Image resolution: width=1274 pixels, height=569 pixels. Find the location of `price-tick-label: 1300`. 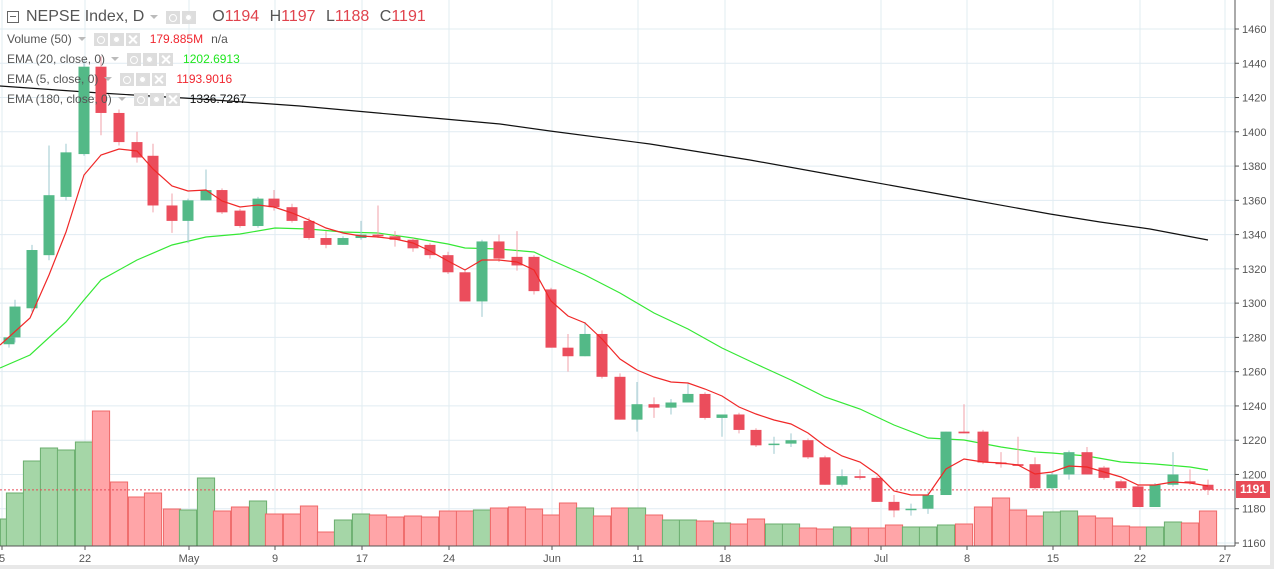

price-tick-label: 1300 is located at coordinates (1254, 304).